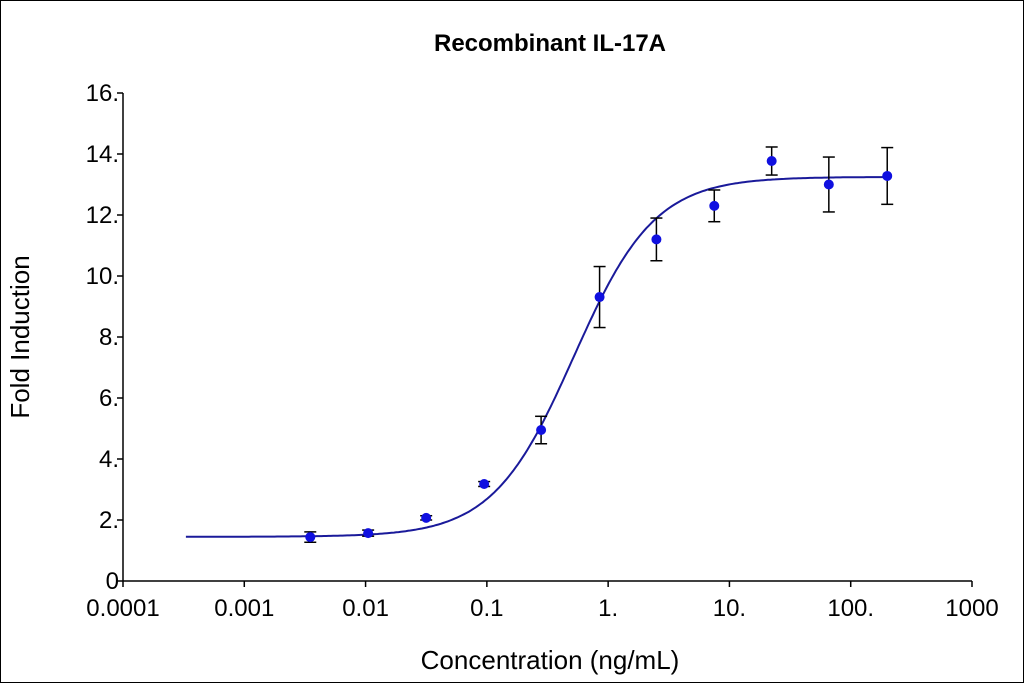 The image size is (1024, 683). Describe the element at coordinates (109, 520) in the screenshot. I see `y-tick-label: 2.` at that location.